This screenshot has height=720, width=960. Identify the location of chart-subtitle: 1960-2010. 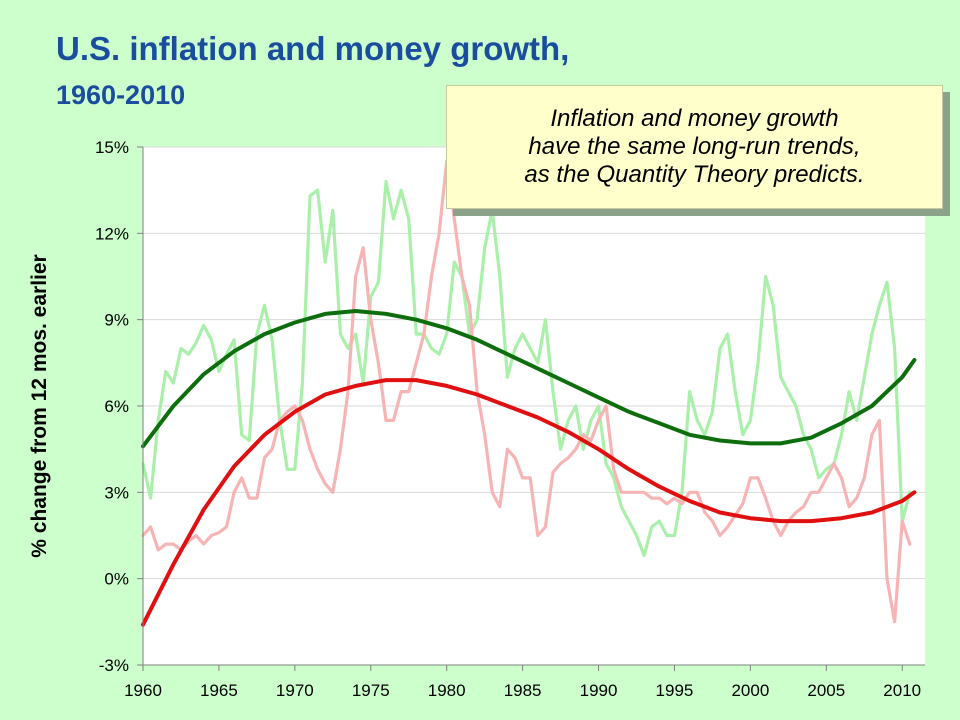
(121, 95).